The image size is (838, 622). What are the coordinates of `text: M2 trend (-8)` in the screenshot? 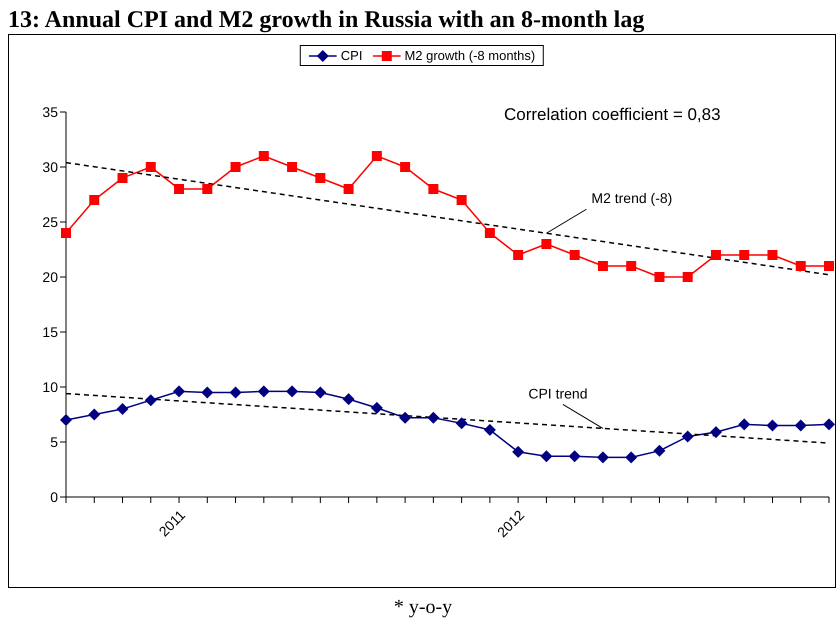 It's located at (631, 198).